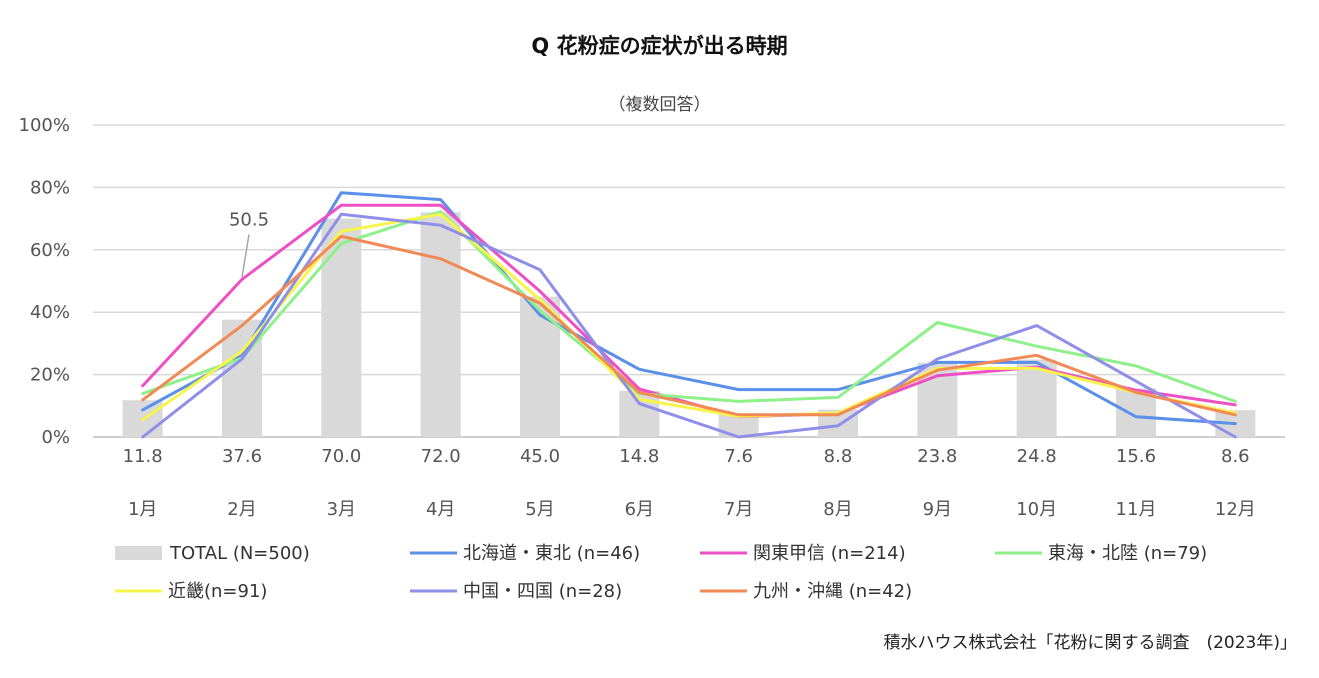 This screenshot has width=1319, height=678. I want to click on legend-item: 近畿(n=91), so click(191, 591).